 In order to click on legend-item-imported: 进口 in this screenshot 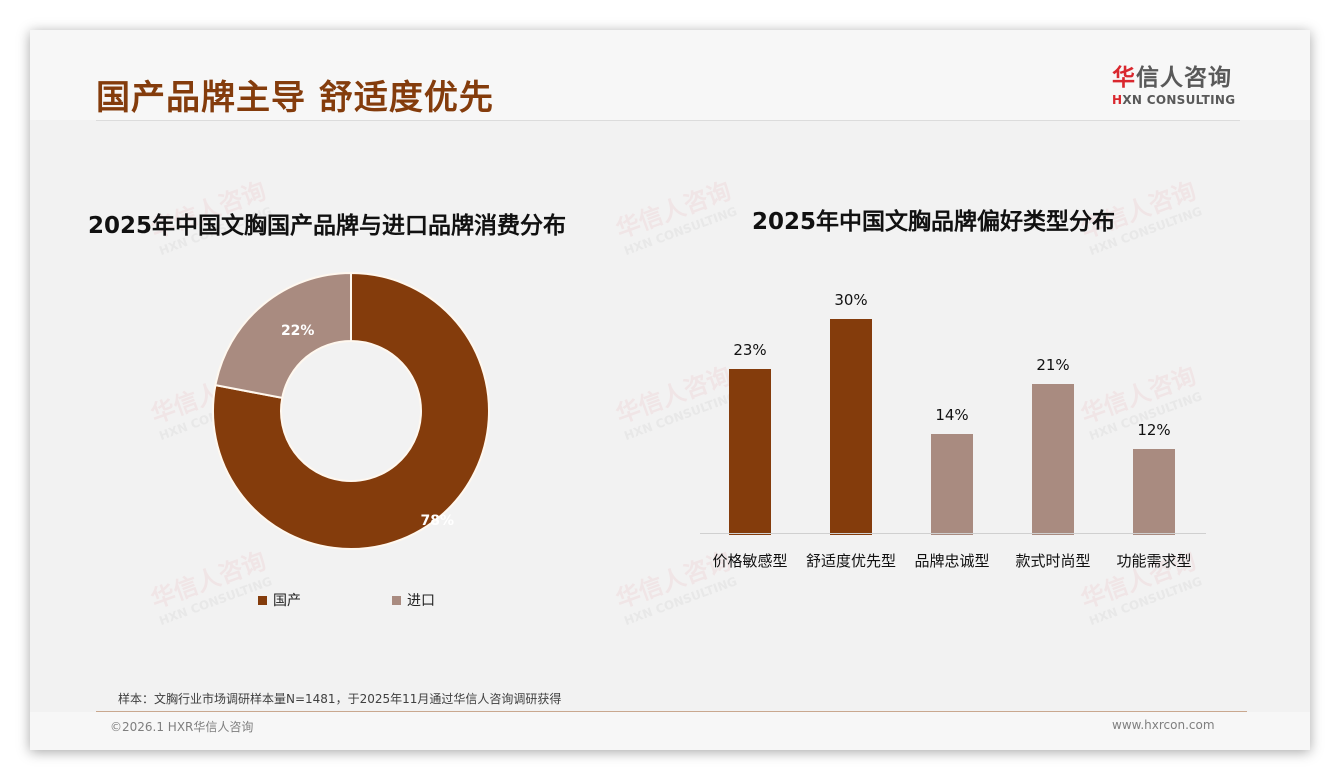, I will do `click(413, 600)`.